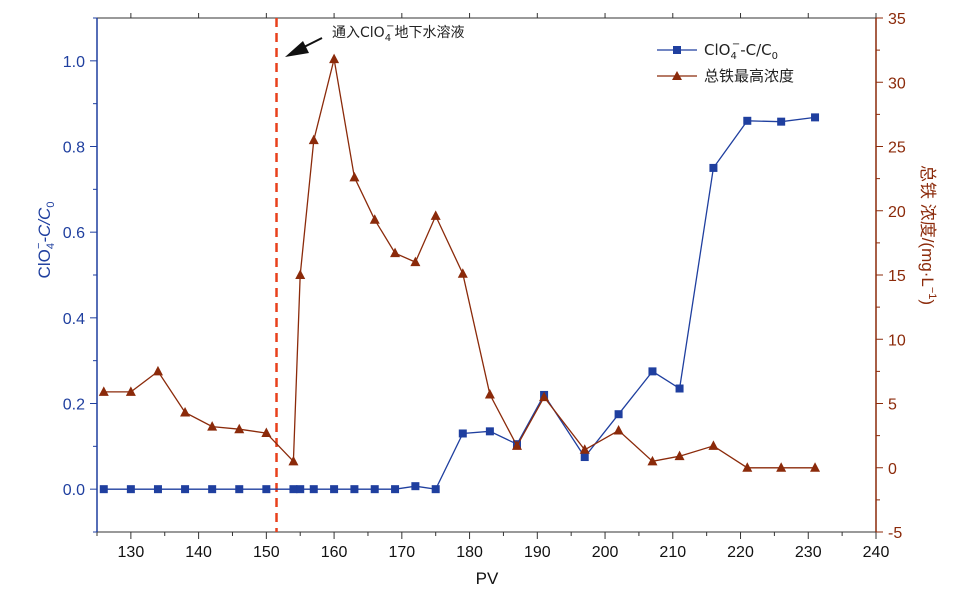 The image size is (964, 592). I want to click on legend: ClO4−-C/C0 总铁最高浓度, so click(725, 62).